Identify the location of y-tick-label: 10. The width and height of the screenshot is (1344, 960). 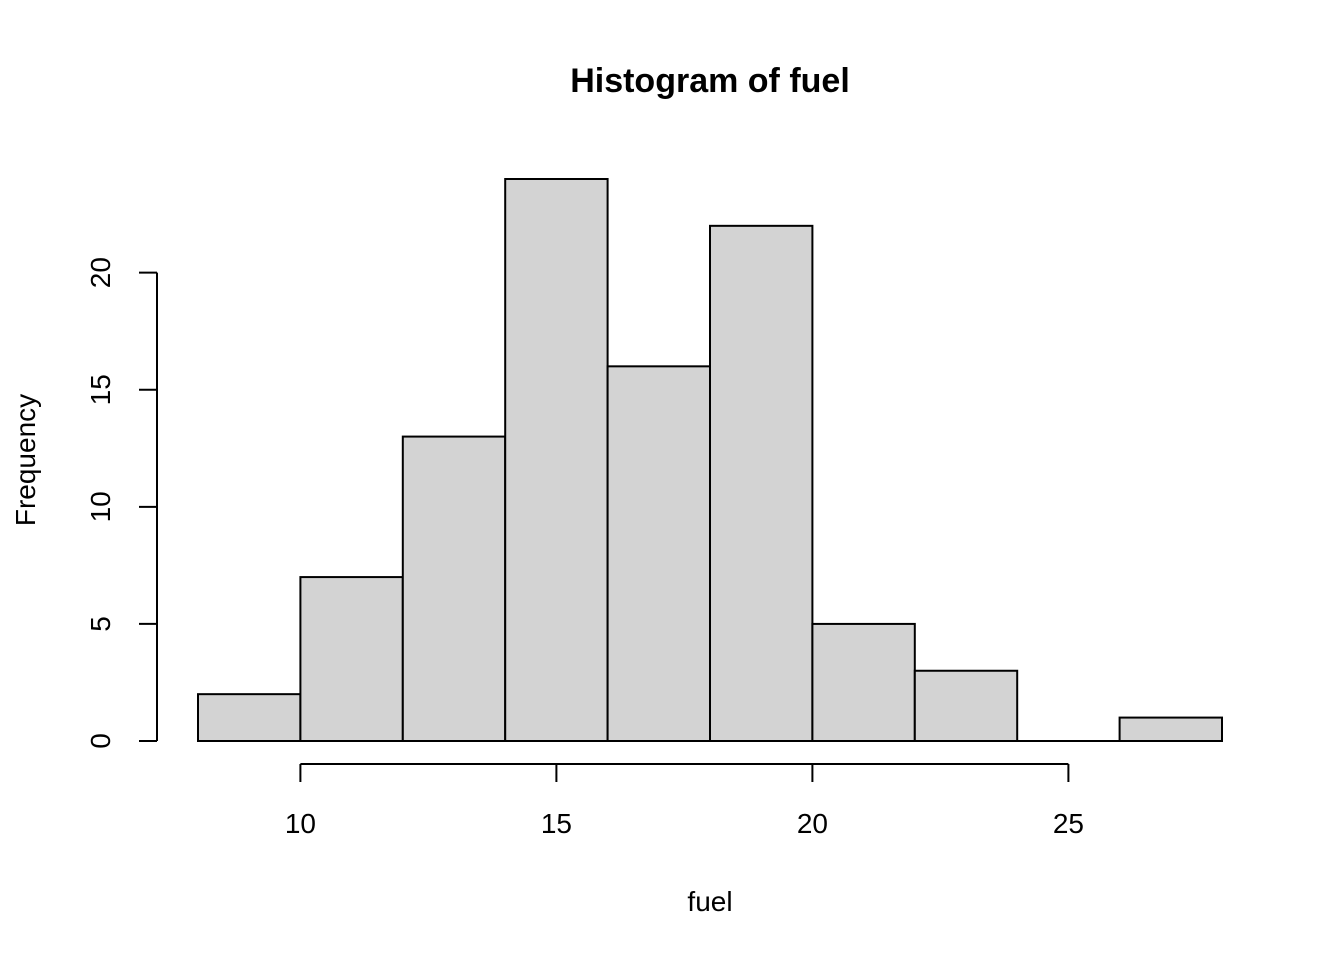
(100, 506).